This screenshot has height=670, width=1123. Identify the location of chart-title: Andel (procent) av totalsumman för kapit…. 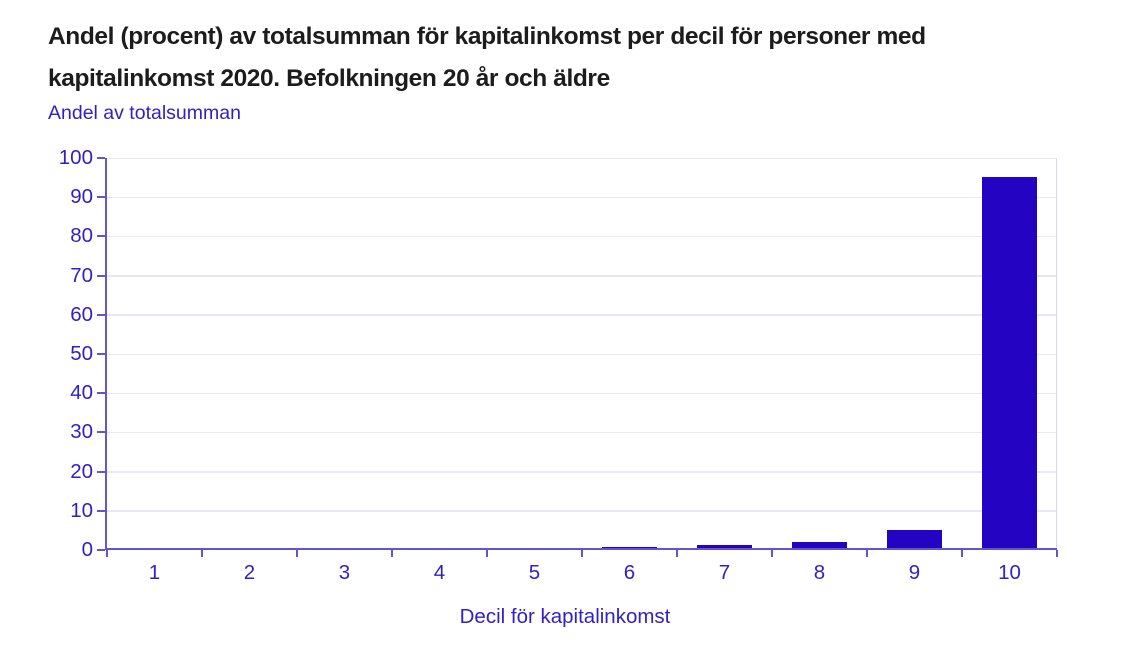
(487, 58).